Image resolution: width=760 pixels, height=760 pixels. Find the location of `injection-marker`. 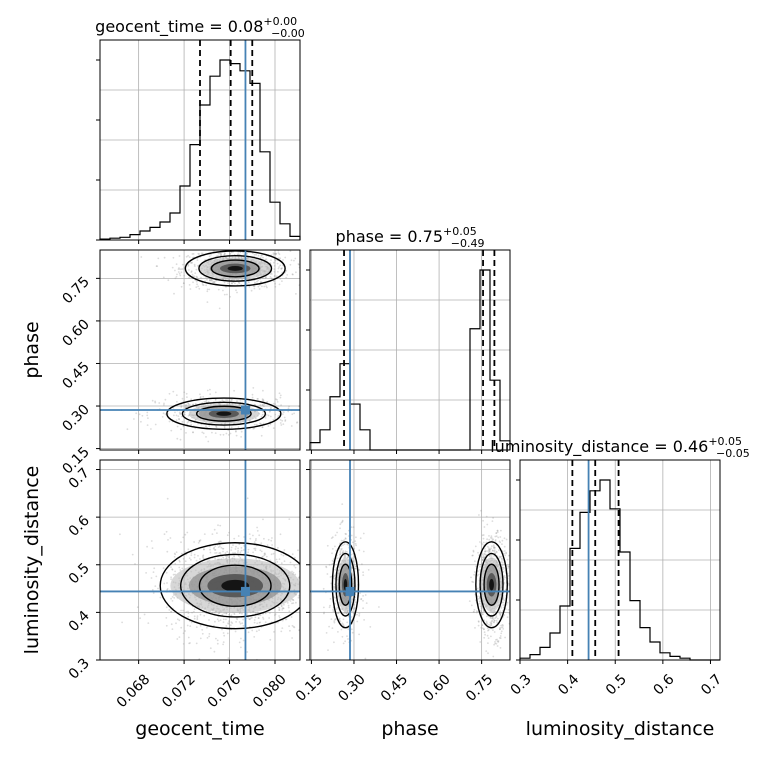

injection-marker is located at coordinates (245, 591).